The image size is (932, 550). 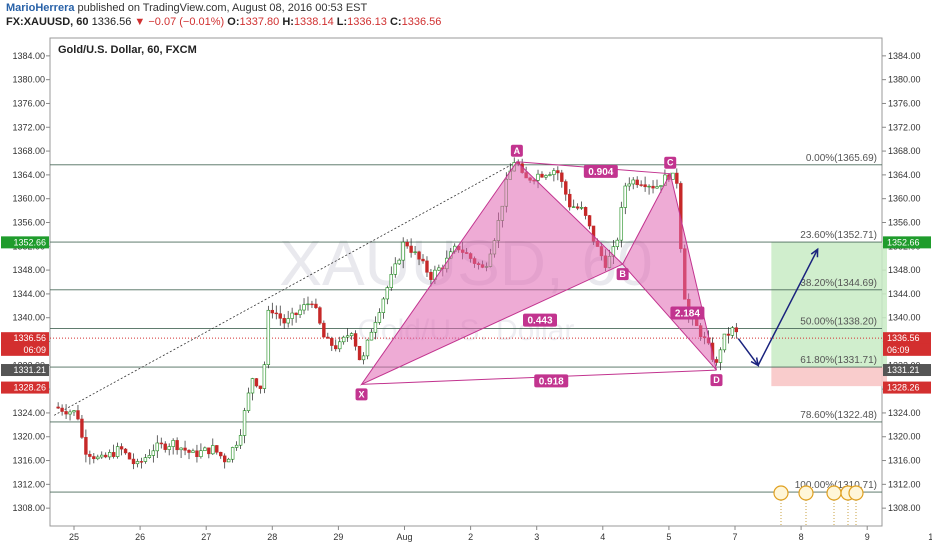 What do you see at coordinates (904, 294) in the screenshot?
I see `y-tick-label-right: 1344.00` at bounding box center [904, 294].